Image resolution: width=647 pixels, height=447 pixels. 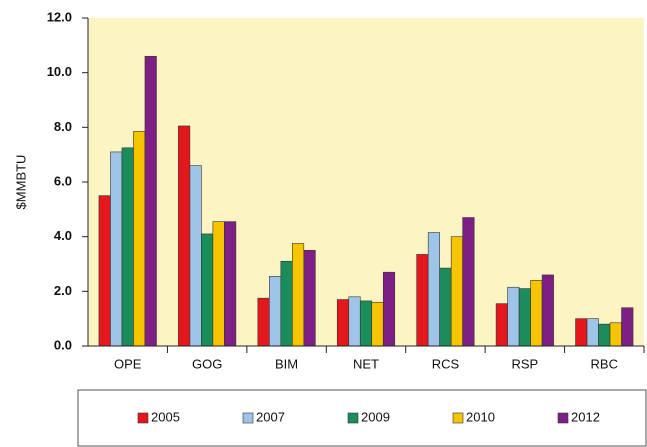 What do you see at coordinates (446, 363) in the screenshot?
I see `x-tick-label: RCS` at bounding box center [446, 363].